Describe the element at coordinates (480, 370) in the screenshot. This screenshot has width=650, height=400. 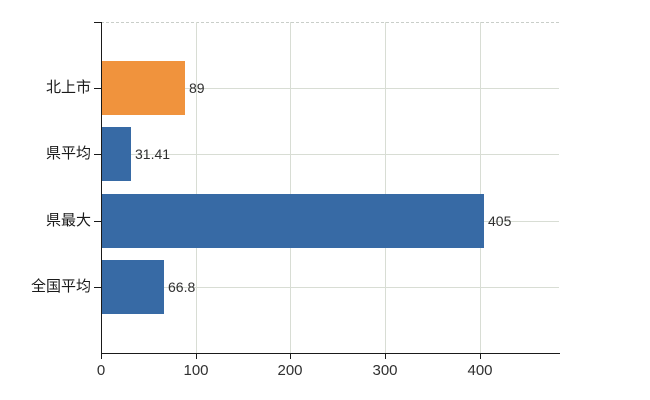
I see `x-tick-label: 400` at that location.